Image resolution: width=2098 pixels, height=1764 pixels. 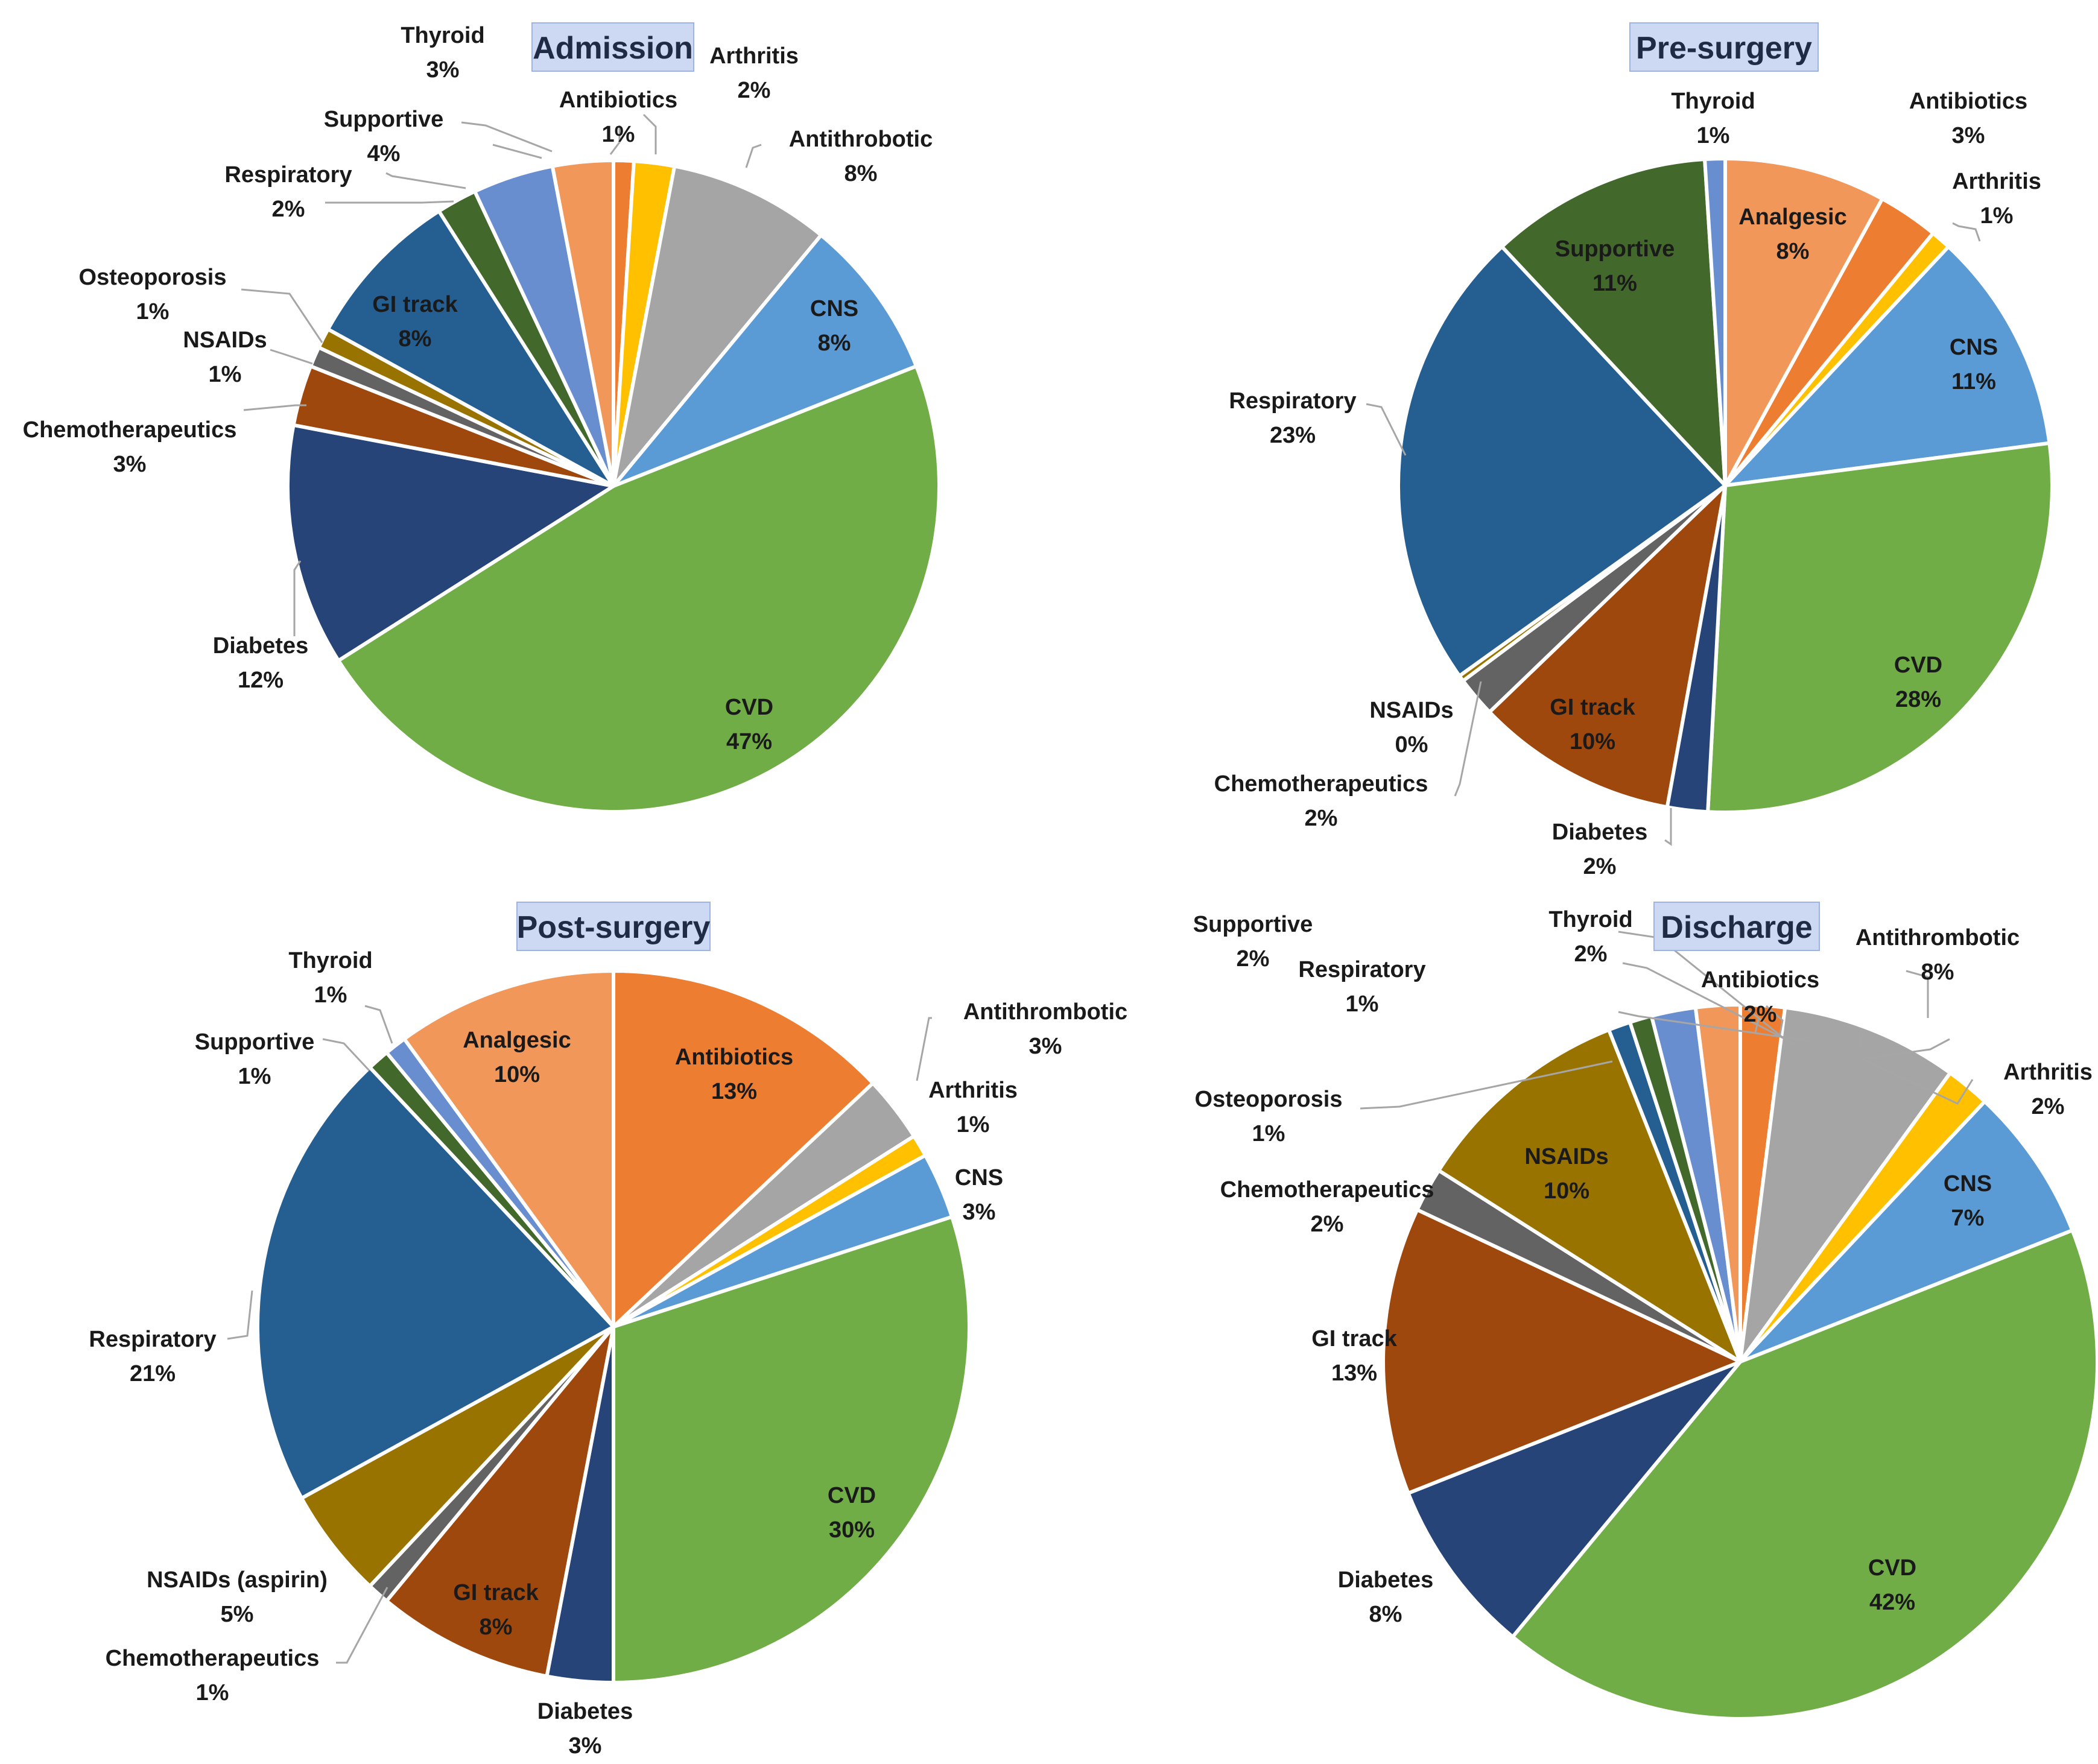 I want to click on discharge-label-respiratory: Respiratory, so click(x=1361, y=969).